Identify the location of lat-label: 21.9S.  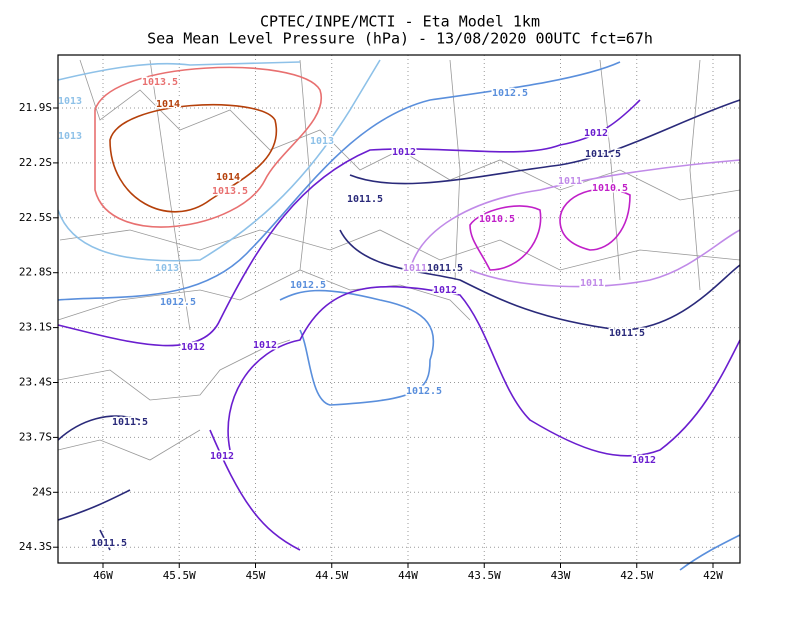
(35, 107).